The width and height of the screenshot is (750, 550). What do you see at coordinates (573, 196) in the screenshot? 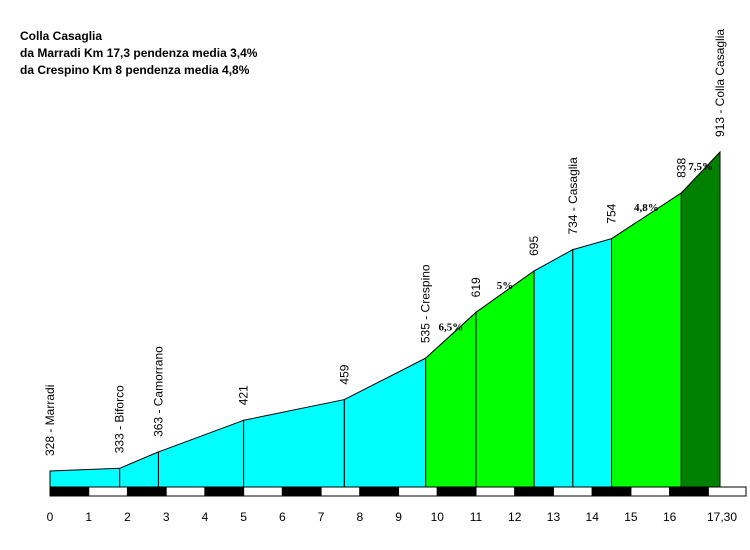
I see `point-label: 734 - Casaglia` at bounding box center [573, 196].